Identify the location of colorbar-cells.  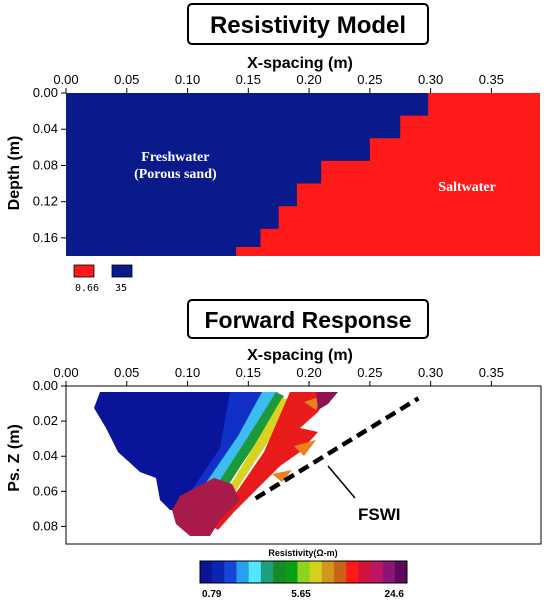
(303, 572).